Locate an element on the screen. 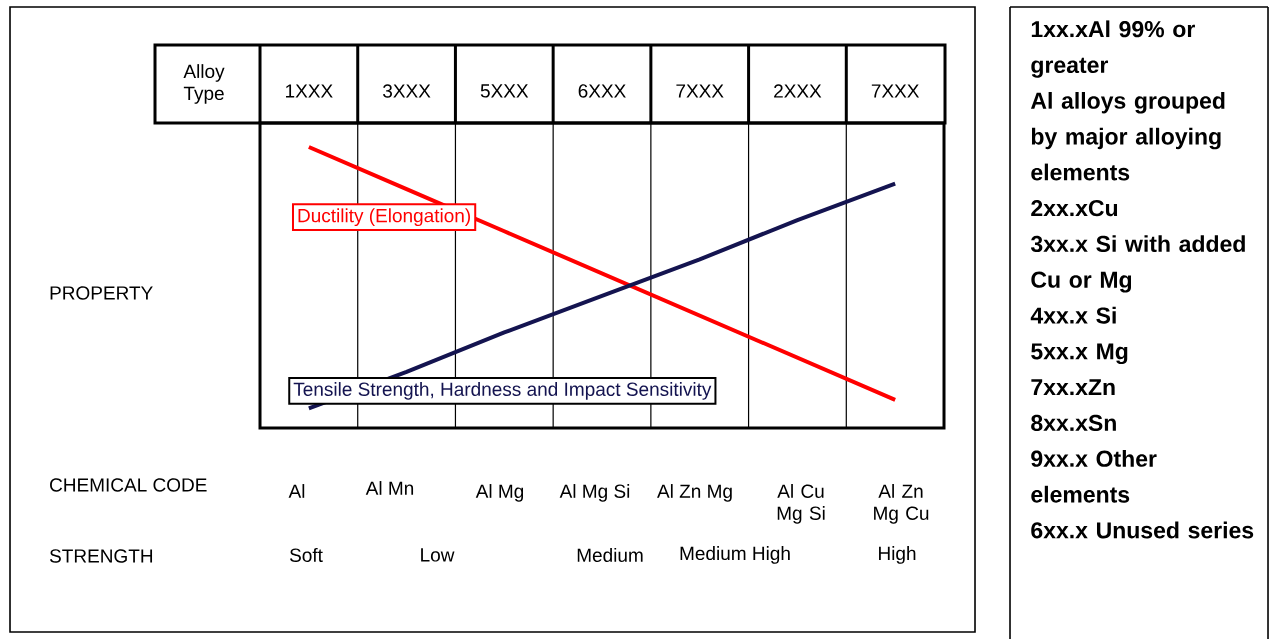  text: 9xx.x Other elements is located at coordinates (1094, 476).